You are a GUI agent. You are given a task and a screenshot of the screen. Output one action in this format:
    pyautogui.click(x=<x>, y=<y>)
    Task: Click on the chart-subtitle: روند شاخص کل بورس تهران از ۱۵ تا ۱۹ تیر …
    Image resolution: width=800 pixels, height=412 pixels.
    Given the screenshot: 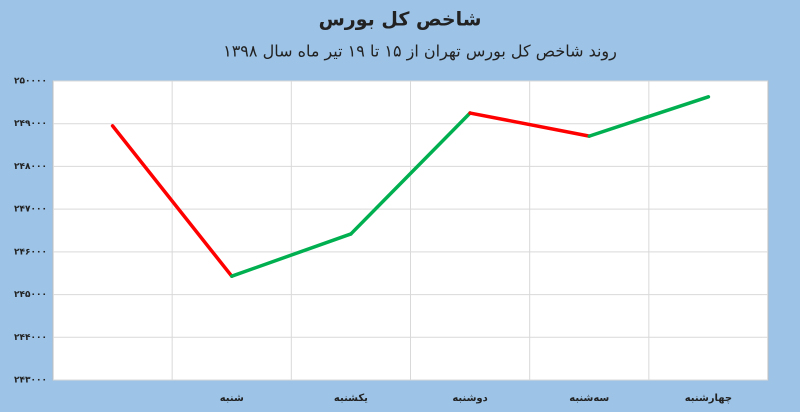 What is the action you would take?
    pyautogui.click(x=420, y=52)
    